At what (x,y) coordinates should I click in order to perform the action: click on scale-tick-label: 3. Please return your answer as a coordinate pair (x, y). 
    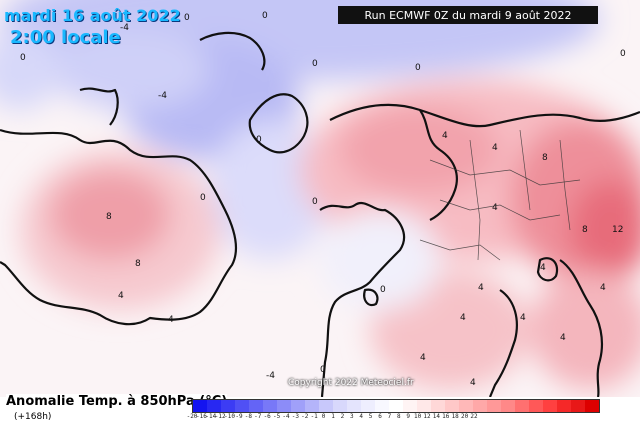
    Looking at the image, I should click on (351, 416).